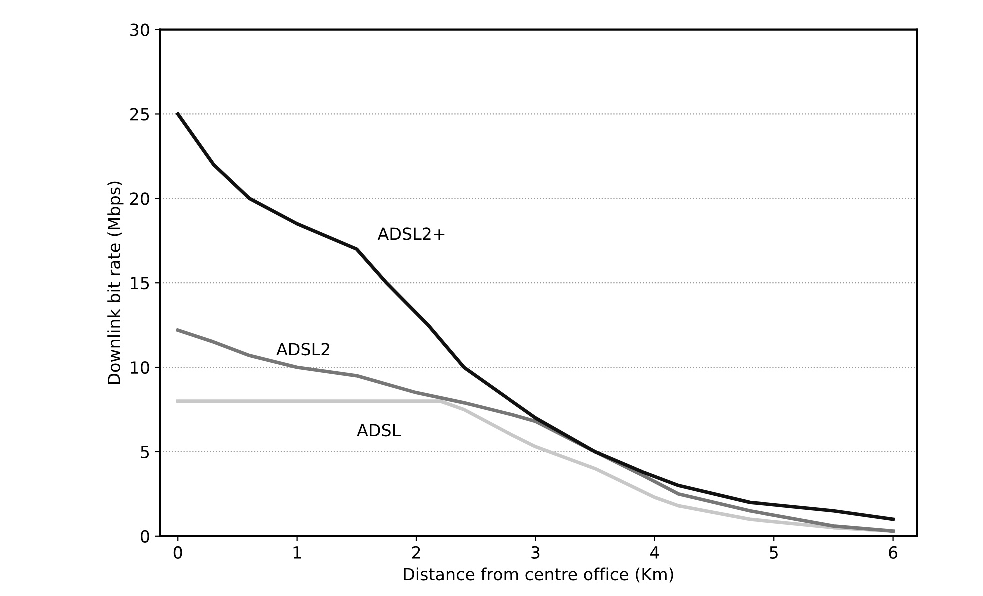  What do you see at coordinates (379, 430) in the screenshot?
I see `series-label: ADSL` at bounding box center [379, 430].